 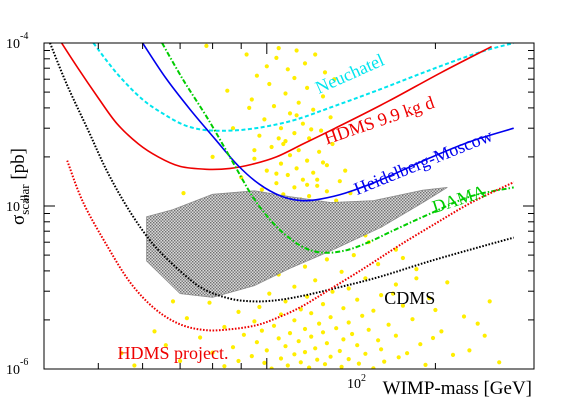 I want to click on curve-label-neuchatel: Neuchatel, so click(x=349, y=74).